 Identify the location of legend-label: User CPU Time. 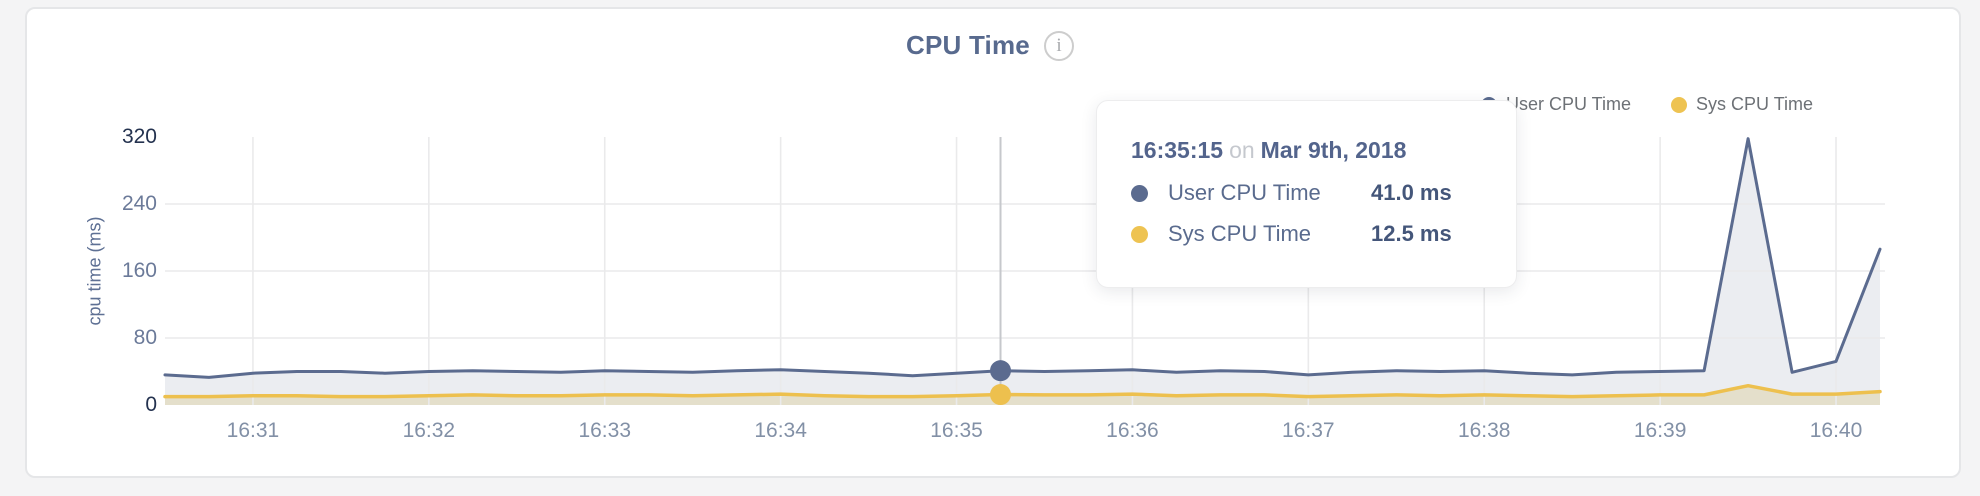
(1569, 104).